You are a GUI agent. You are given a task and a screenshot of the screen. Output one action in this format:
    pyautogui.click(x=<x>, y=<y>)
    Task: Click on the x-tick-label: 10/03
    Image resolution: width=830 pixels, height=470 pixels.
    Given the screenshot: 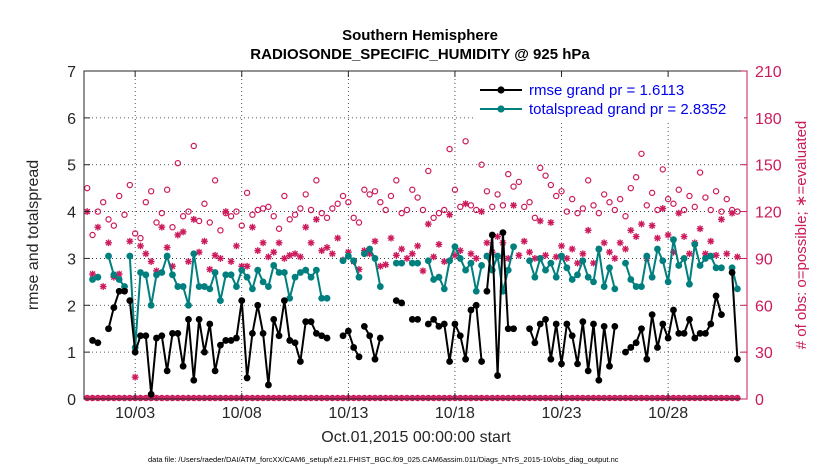 What is the action you would take?
    pyautogui.click(x=135, y=413)
    